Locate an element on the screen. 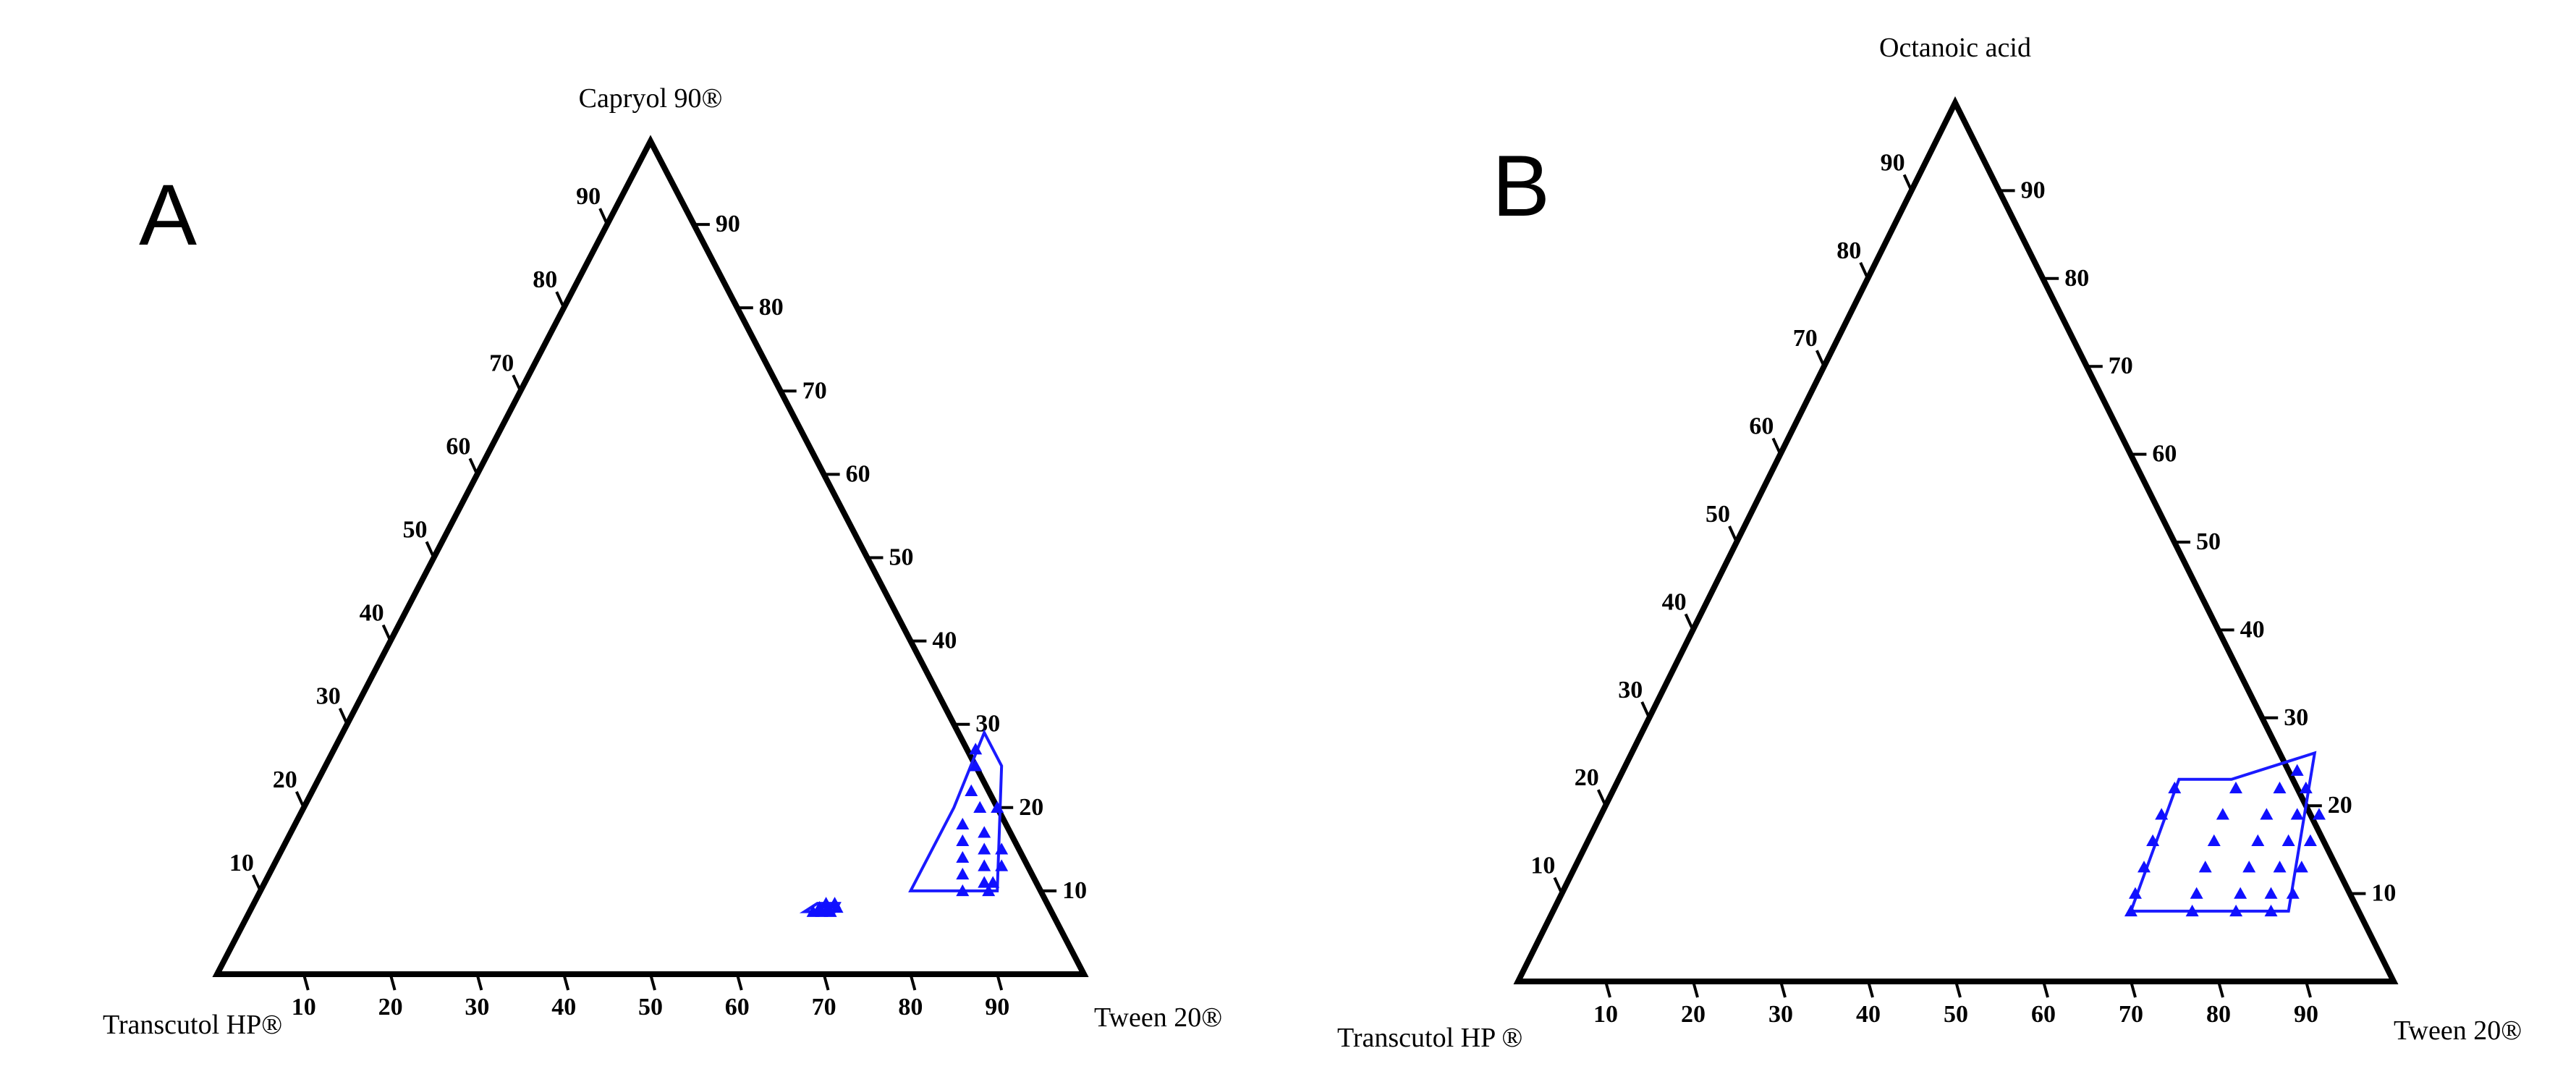 Image resolution: width=2576 pixels, height=1090 pixels. top-vertex-label: Octanoic acid is located at coordinates (1955, 48).